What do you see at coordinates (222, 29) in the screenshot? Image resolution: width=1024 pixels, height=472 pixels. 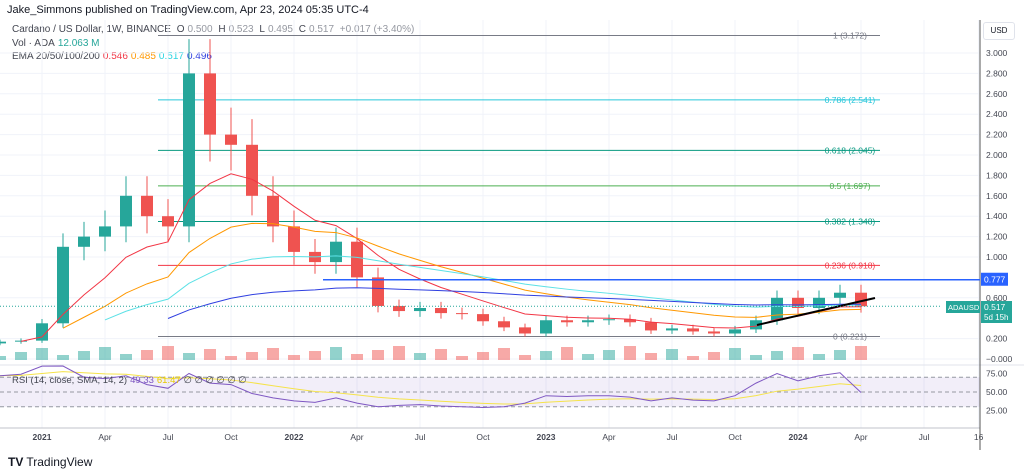 I see `high-label: H` at bounding box center [222, 29].